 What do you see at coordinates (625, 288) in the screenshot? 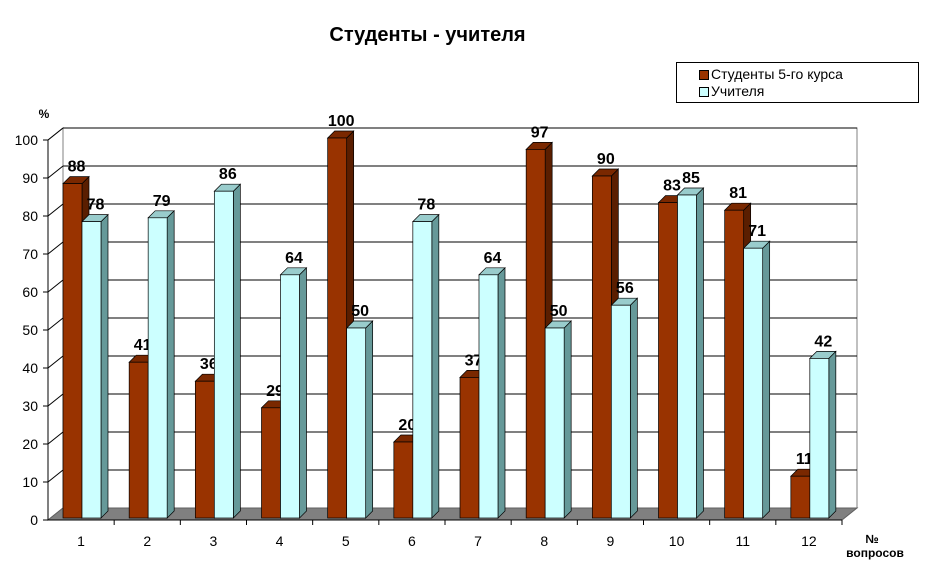
I see `data-label: 56` at bounding box center [625, 288].